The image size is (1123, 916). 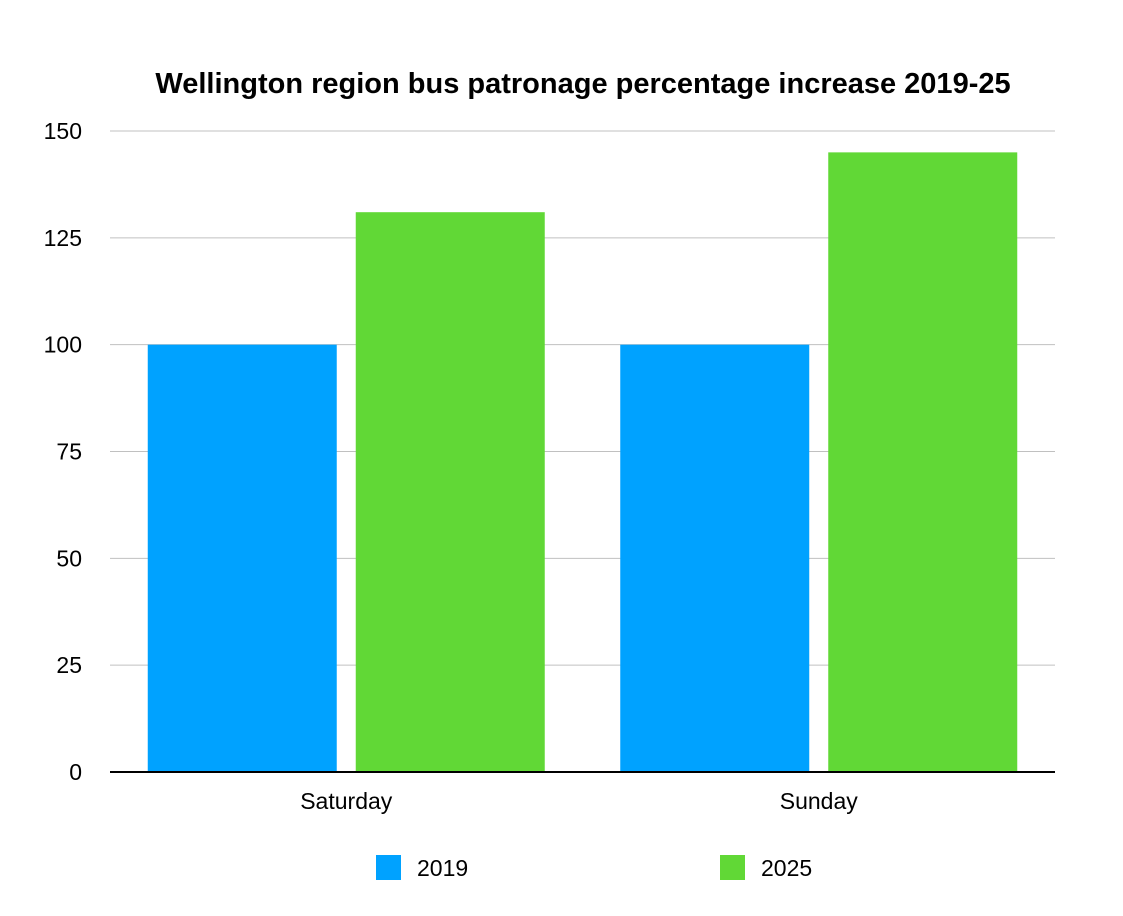 What do you see at coordinates (819, 801) in the screenshot?
I see `x-tick-label: Sunday` at bounding box center [819, 801].